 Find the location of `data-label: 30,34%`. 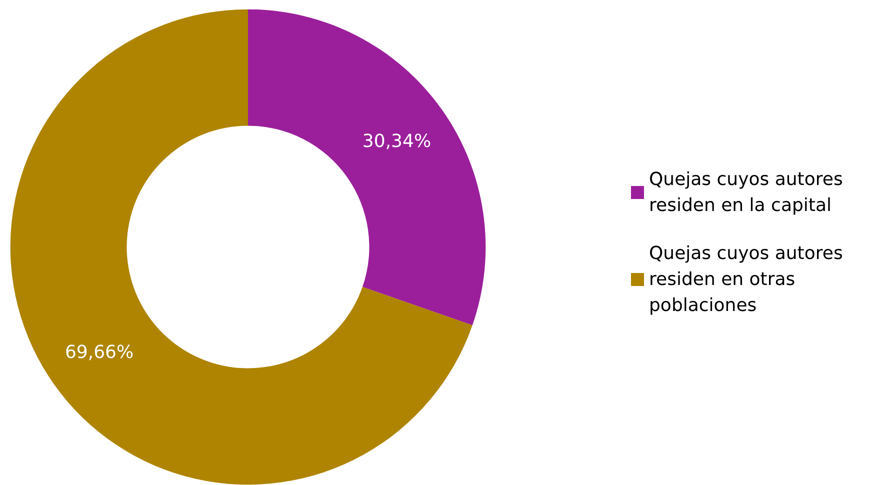

data-label: 30,34% is located at coordinates (397, 141).